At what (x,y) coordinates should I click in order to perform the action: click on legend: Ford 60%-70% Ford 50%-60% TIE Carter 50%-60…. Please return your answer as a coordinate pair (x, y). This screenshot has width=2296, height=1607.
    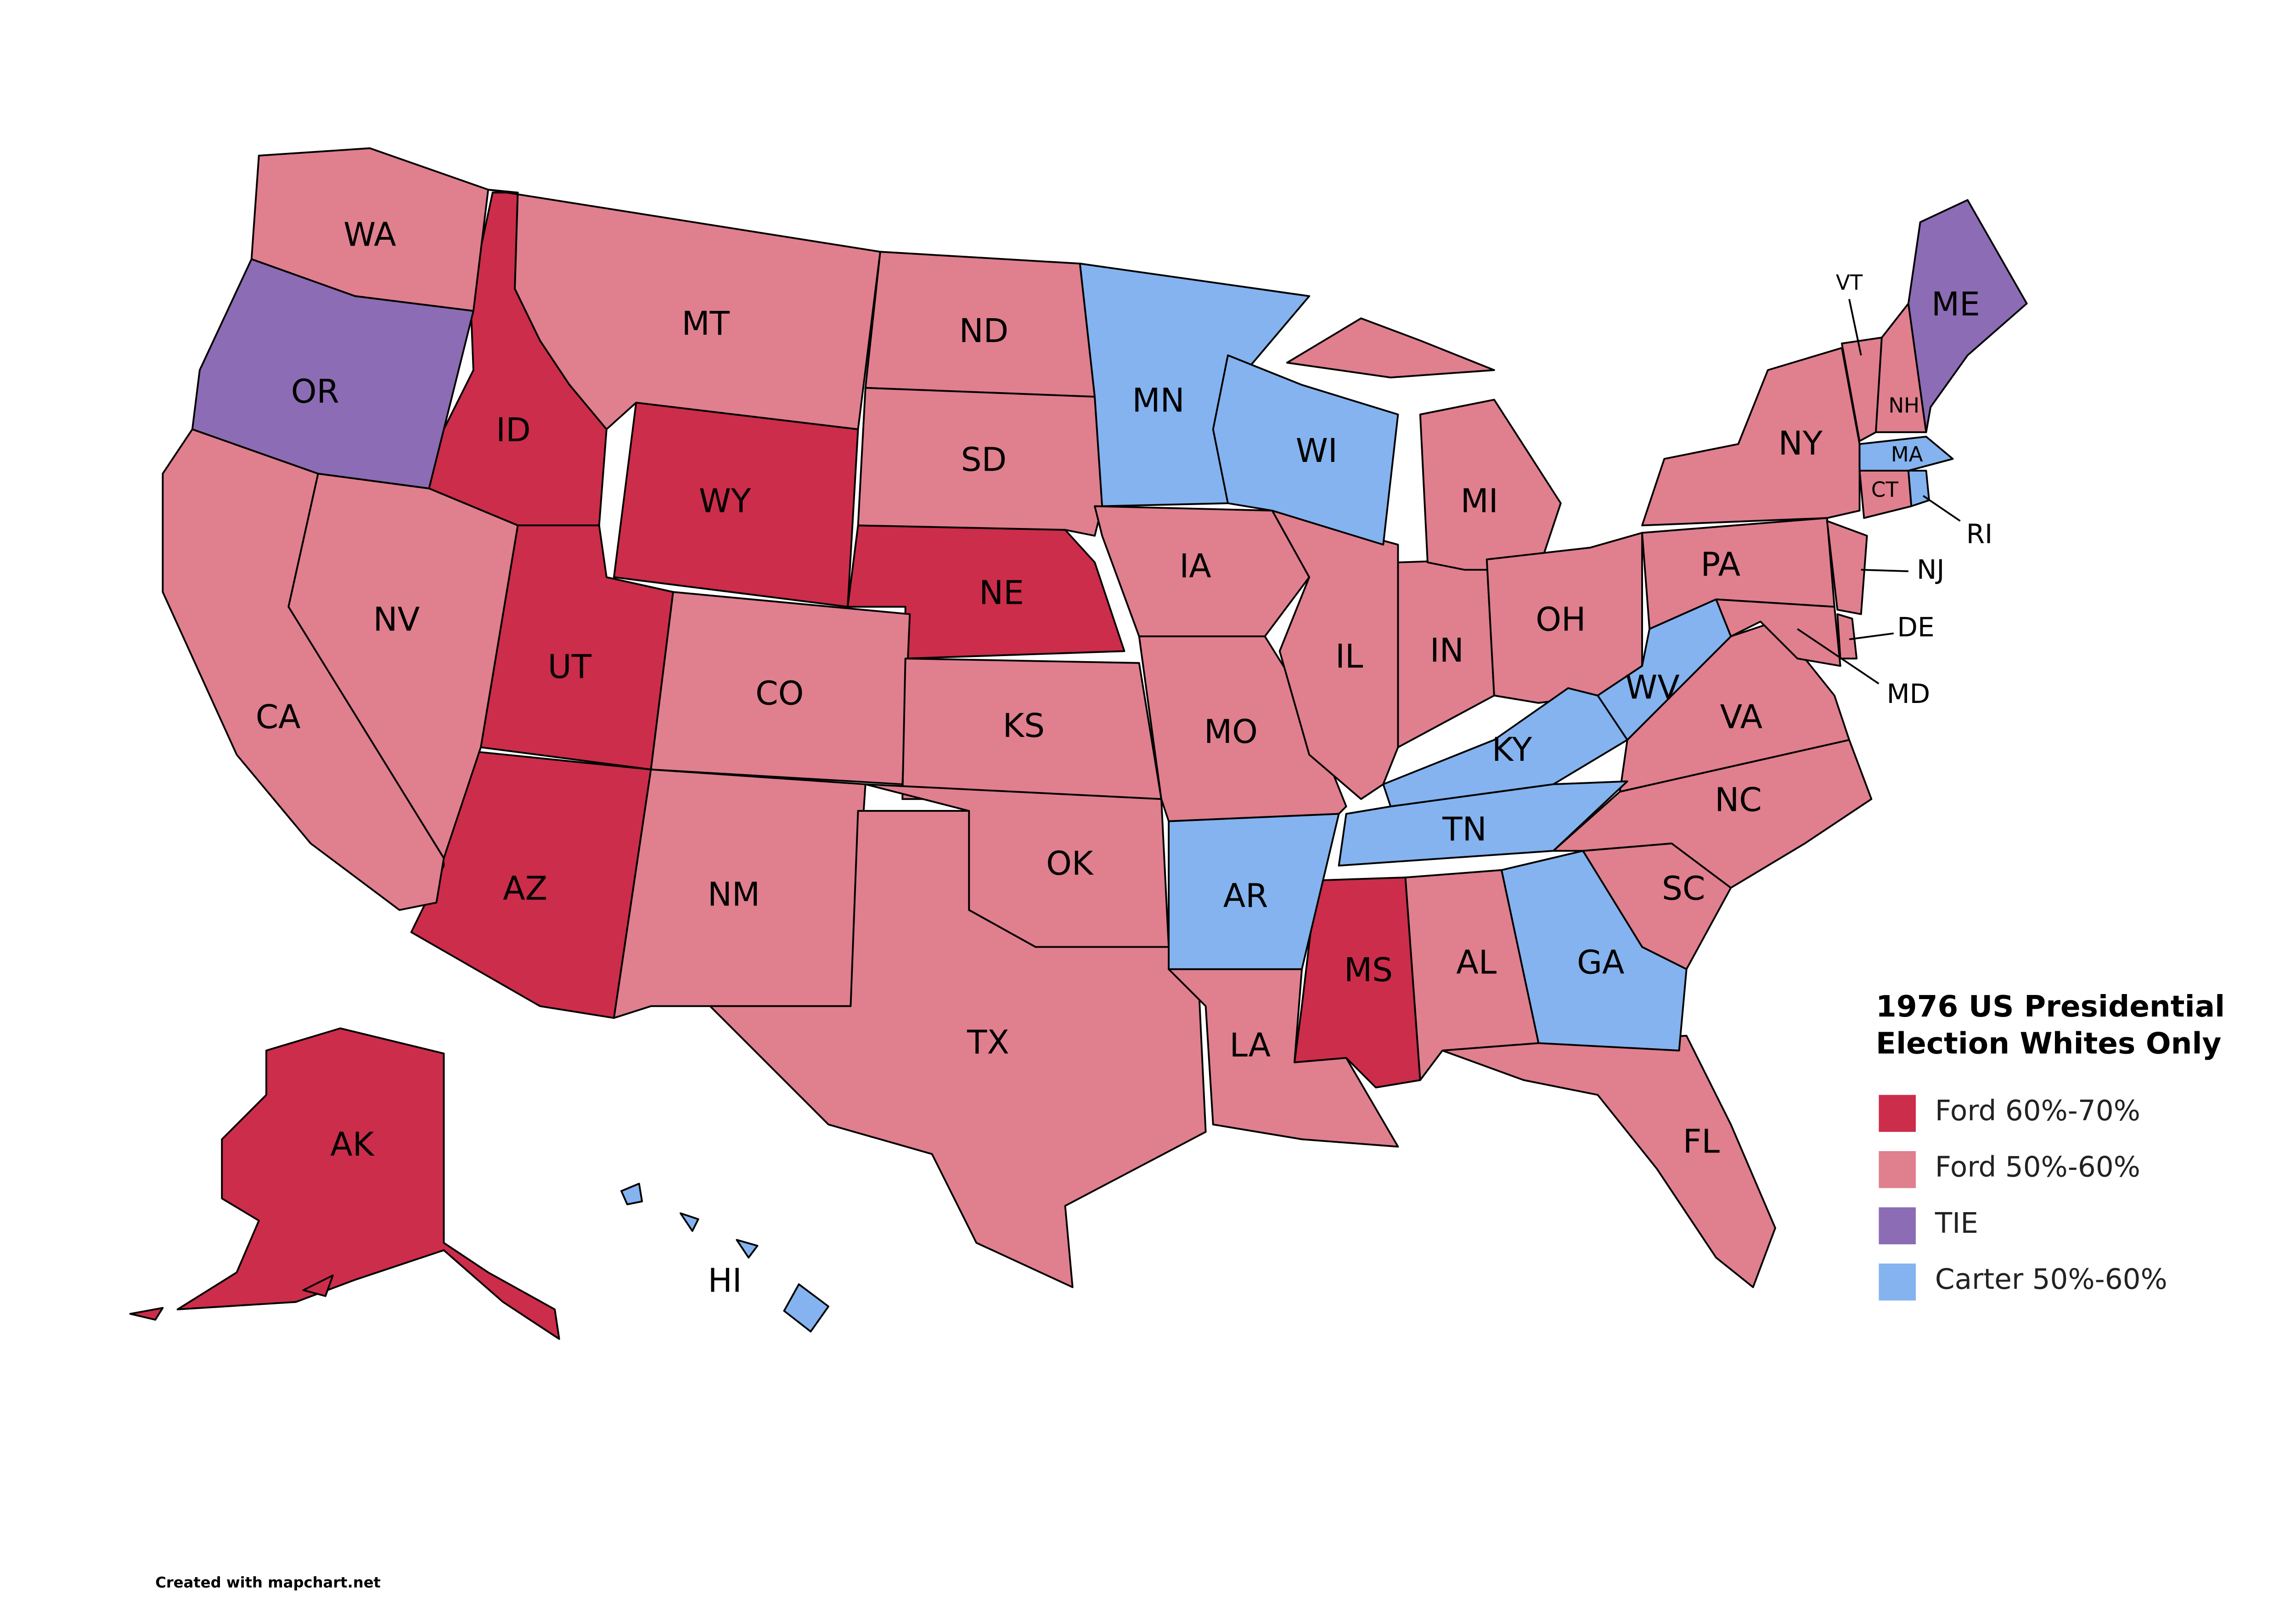
    Looking at the image, I should click on (2023, 1198).